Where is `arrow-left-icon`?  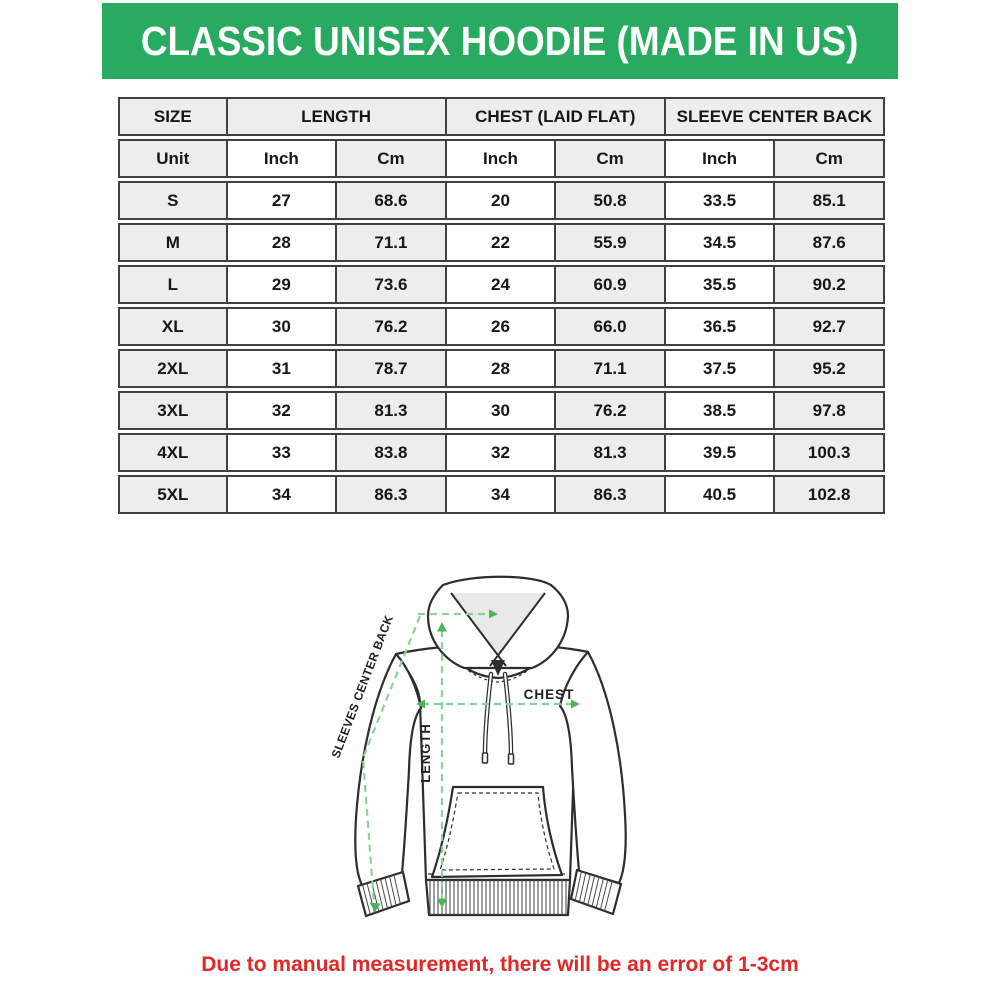
arrow-left-icon is located at coordinates (420, 704).